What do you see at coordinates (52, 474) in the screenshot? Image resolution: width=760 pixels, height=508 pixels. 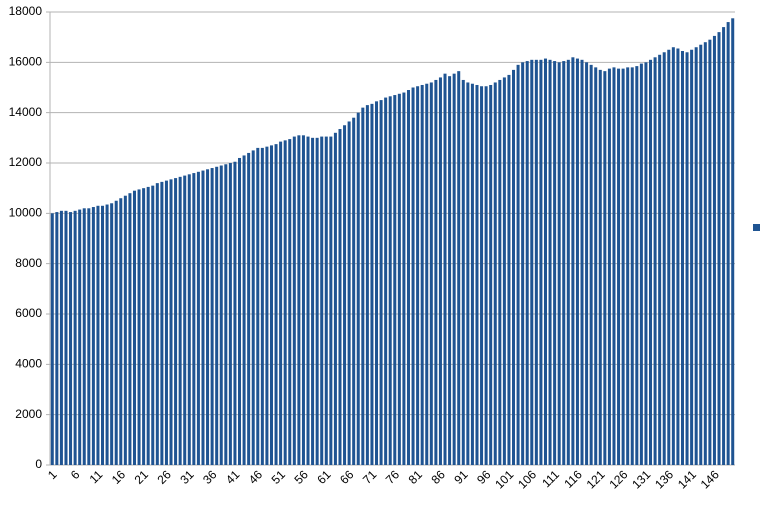 I see `x-tick-label: 1` at bounding box center [52, 474].